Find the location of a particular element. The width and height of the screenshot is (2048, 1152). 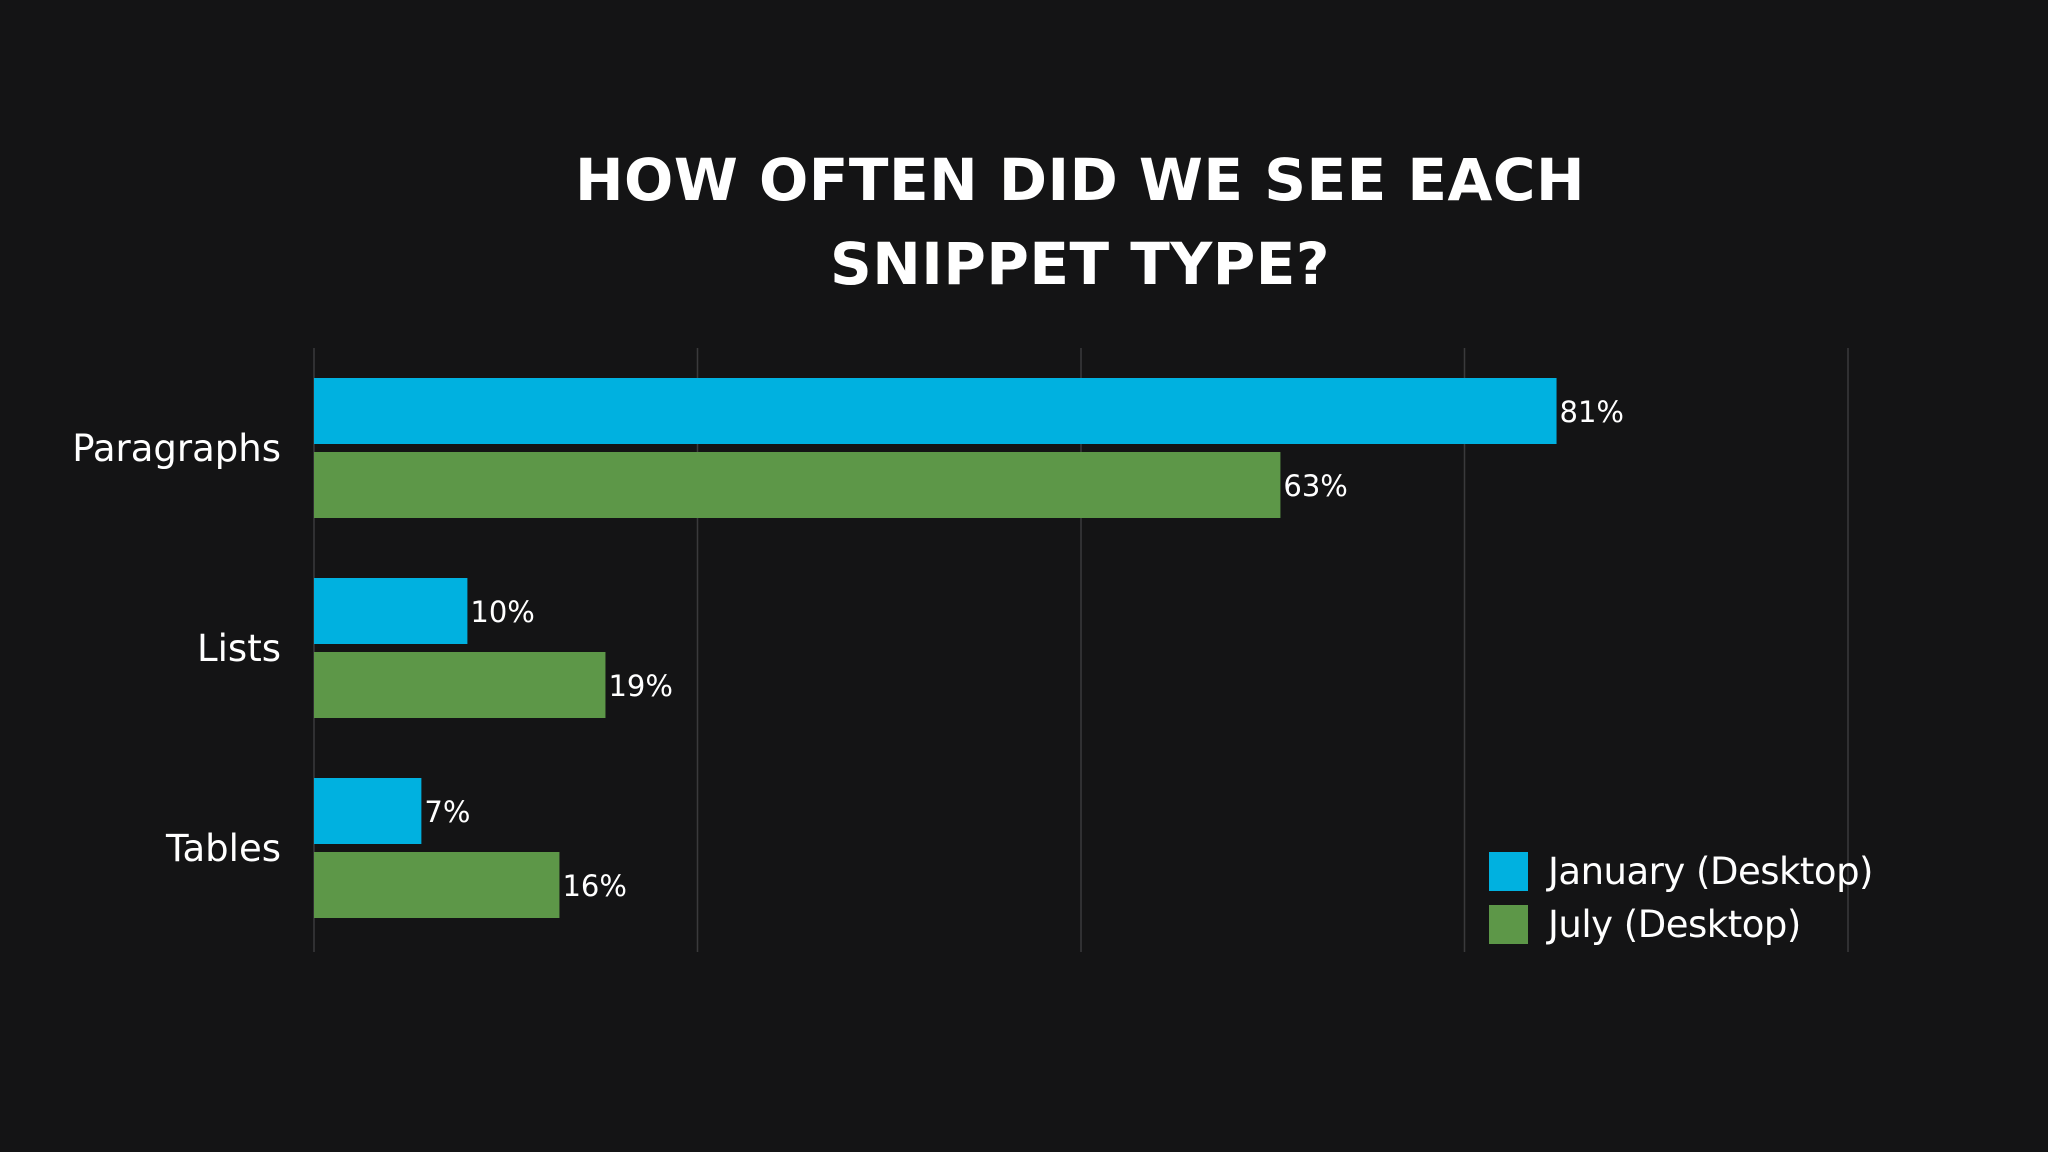

chart-title: HOW OFTEN DID WE SEE EACH SNIPPET TYPE? is located at coordinates (1024, 222).